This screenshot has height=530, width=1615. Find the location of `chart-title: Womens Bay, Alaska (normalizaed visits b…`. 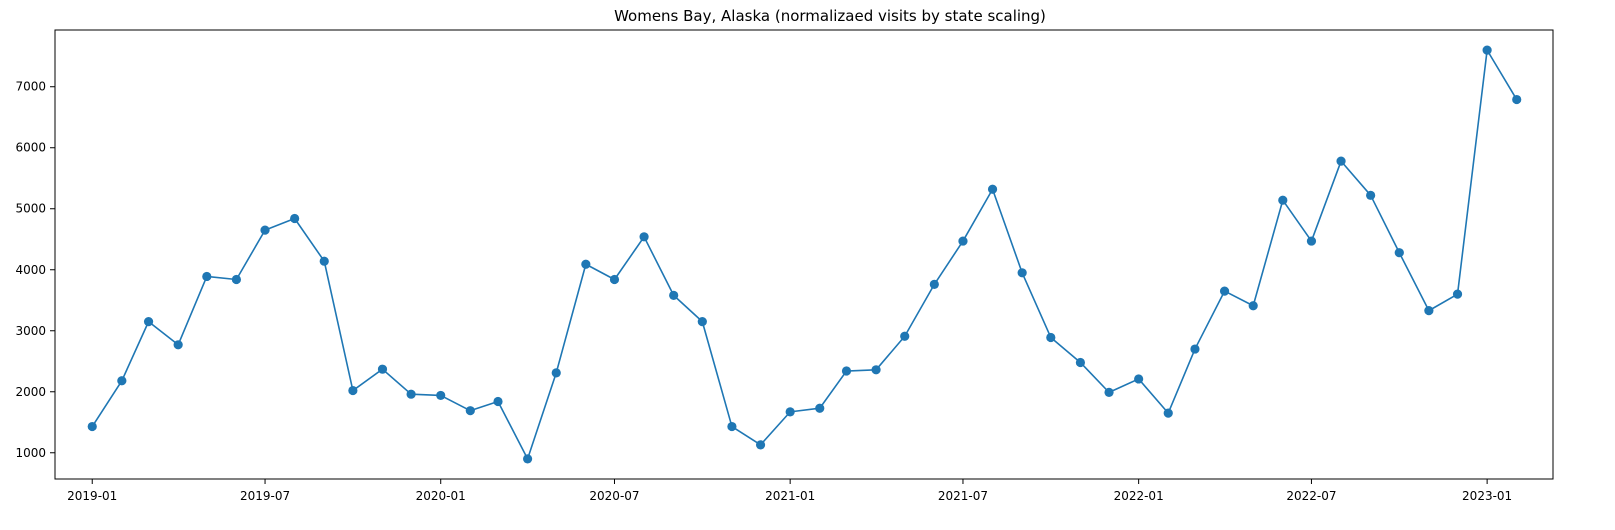

chart-title: Womens Bay, Alaska (normalizaed visits b… is located at coordinates (830, 16).